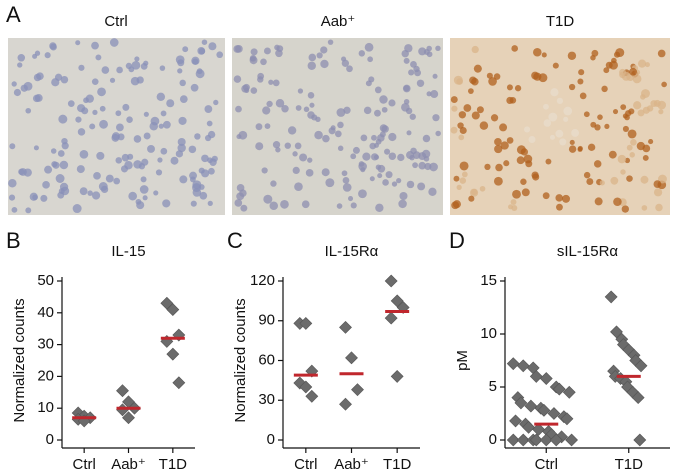 This screenshot has width=677, height=475. I want to click on y-tick-label: 0, so click(271, 439).